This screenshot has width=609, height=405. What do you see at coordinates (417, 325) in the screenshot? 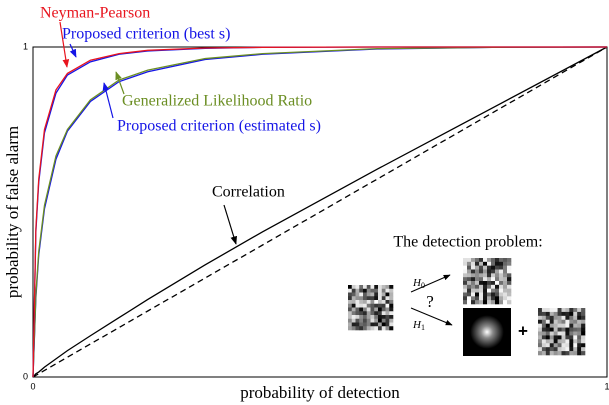
I see `h1-main: H` at bounding box center [417, 325].